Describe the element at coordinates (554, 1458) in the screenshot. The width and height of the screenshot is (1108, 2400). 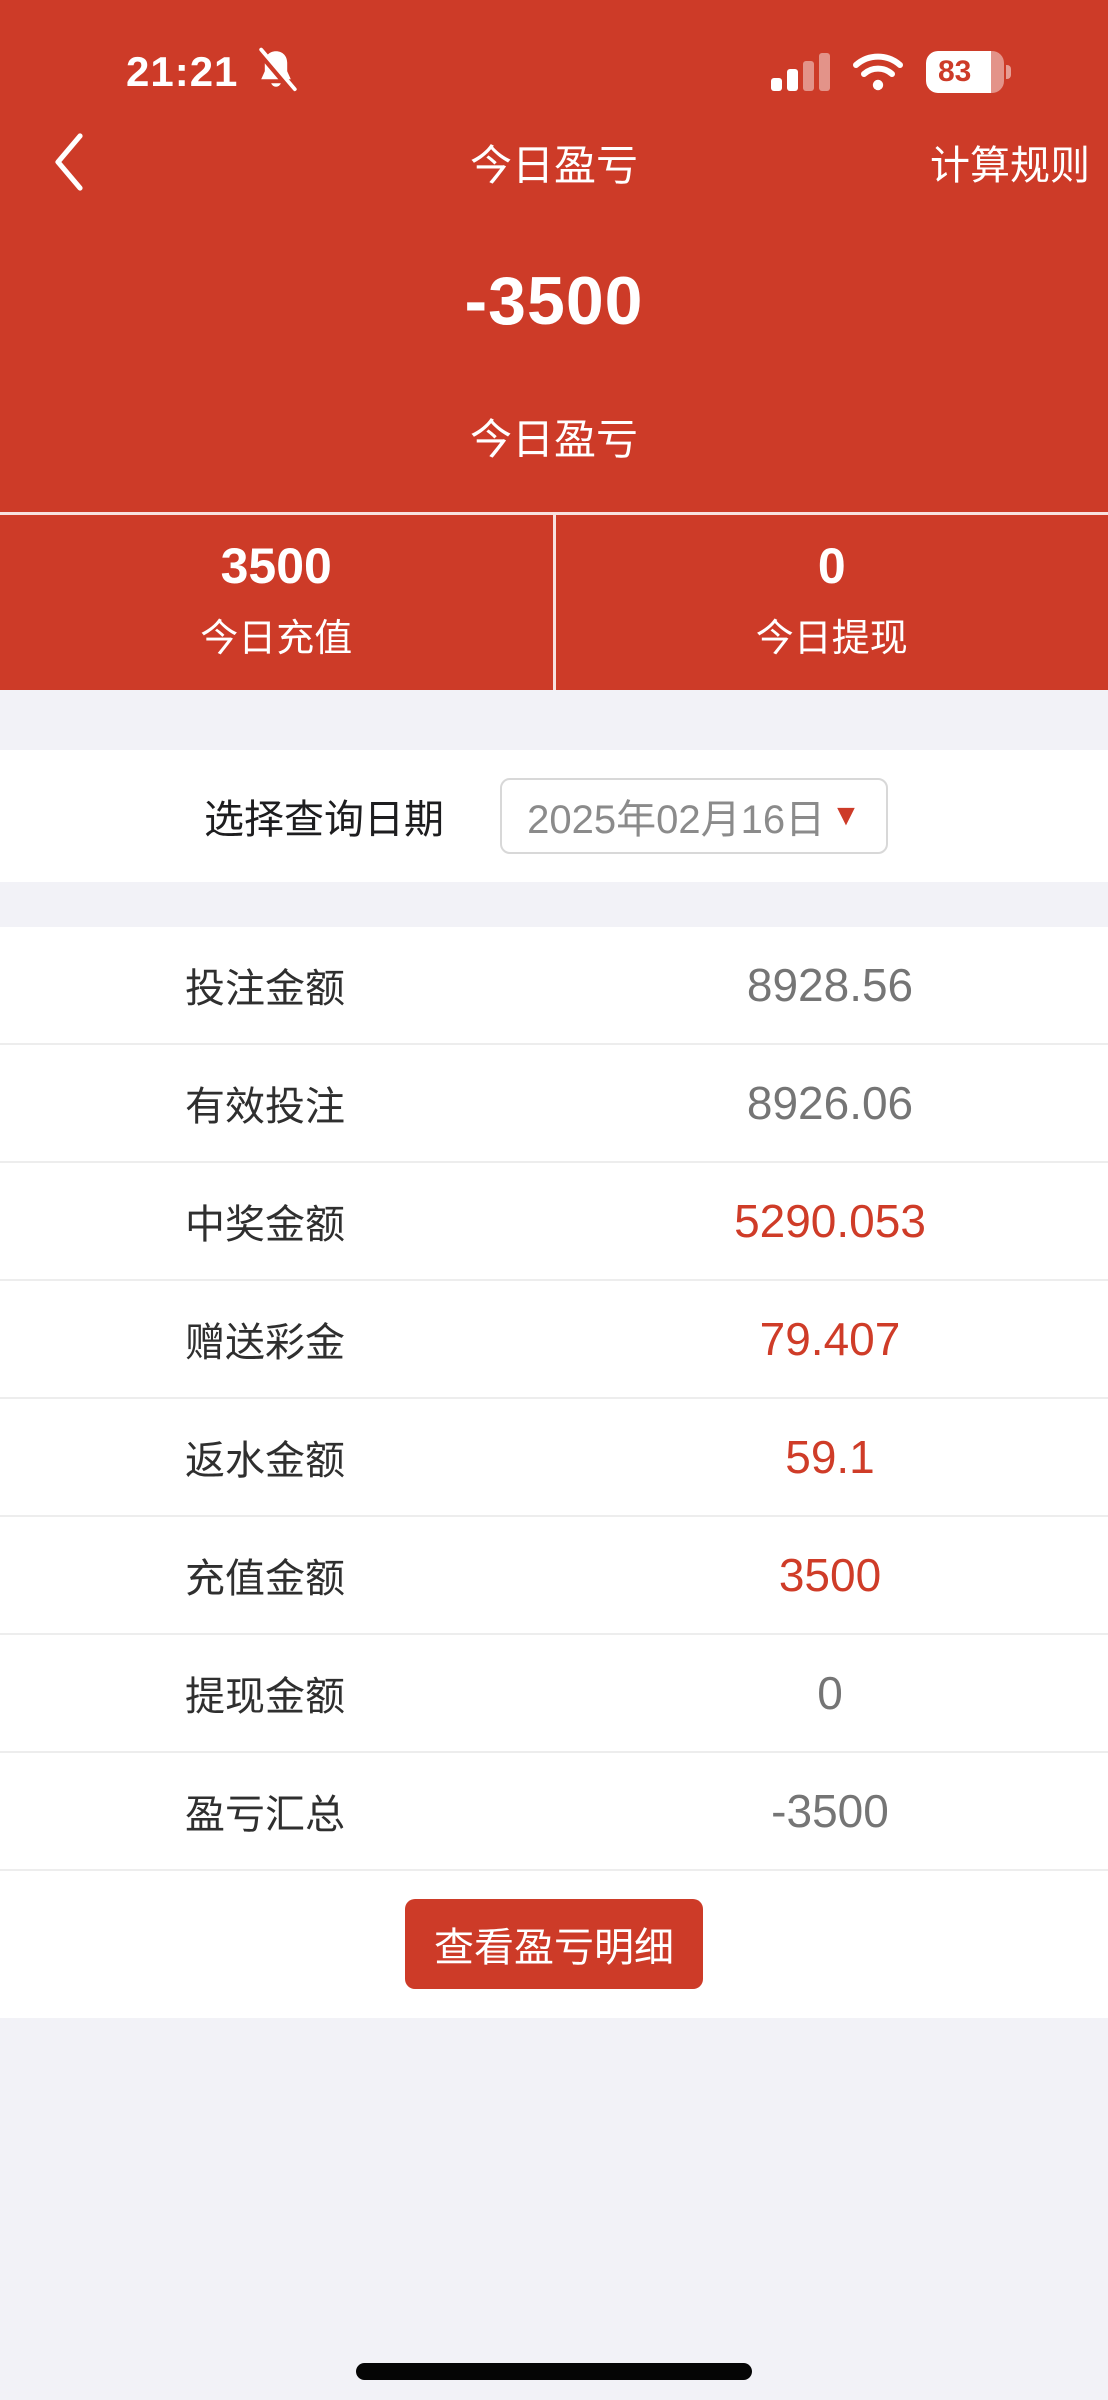
I see `table-row-rebate: 返水金额 59.1` at that location.